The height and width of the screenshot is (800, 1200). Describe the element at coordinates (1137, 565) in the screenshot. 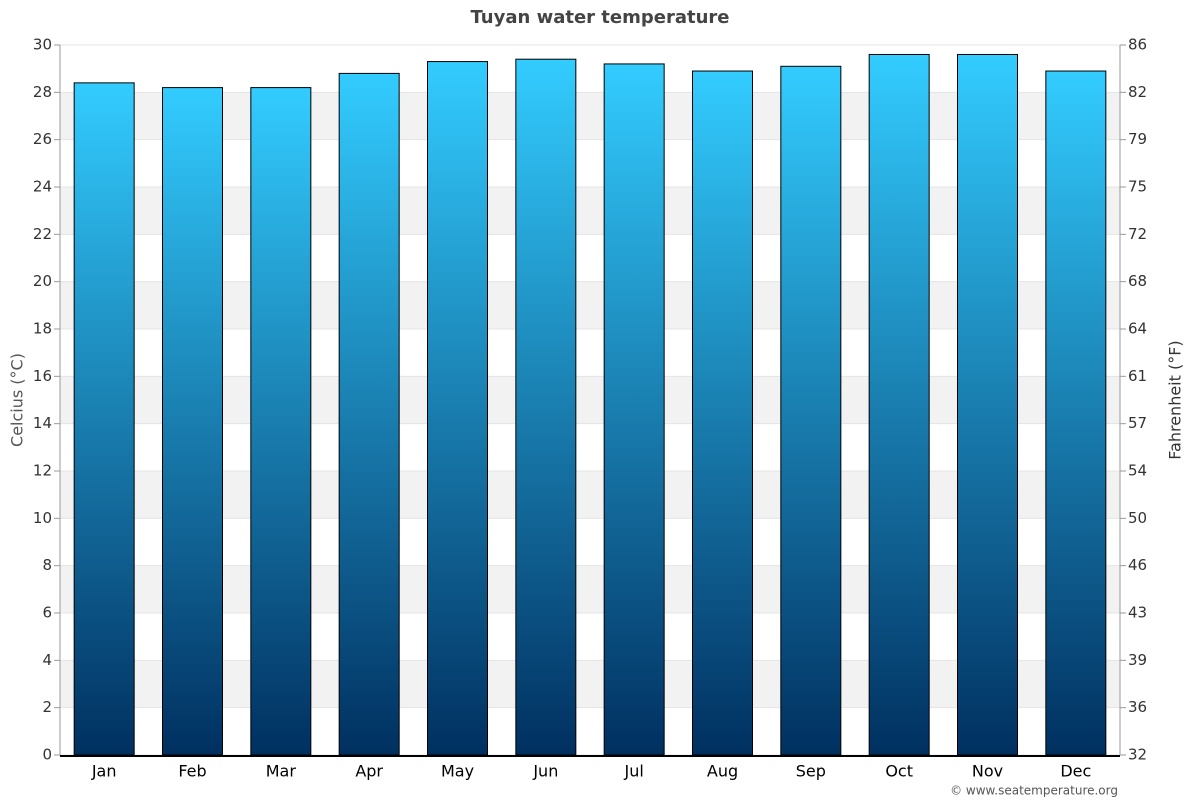

I see `y2-tick-label: 46` at that location.